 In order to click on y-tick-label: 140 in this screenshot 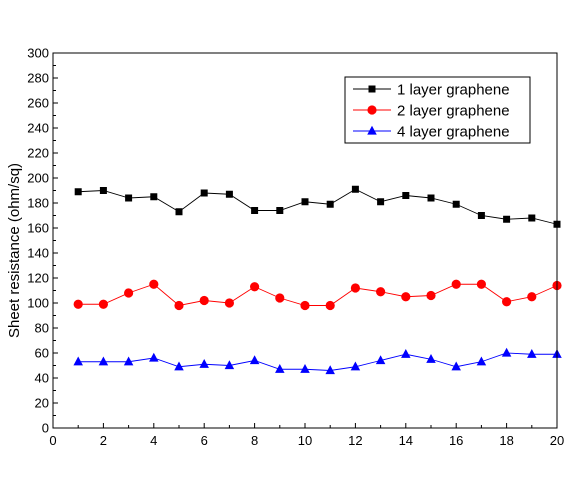, I will do `click(38, 253)`.